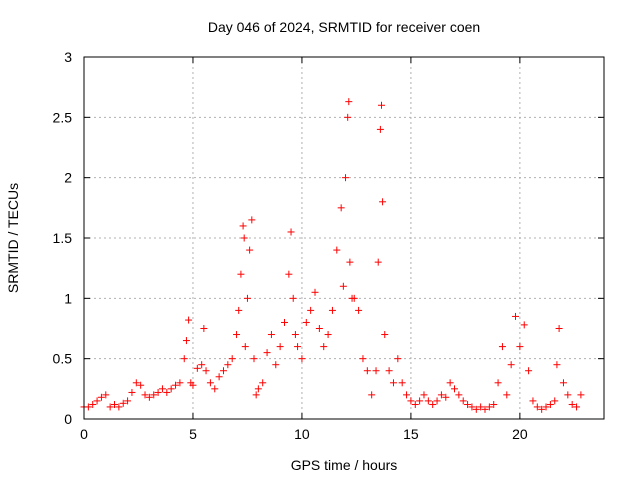  Describe the element at coordinates (344, 465) in the screenshot. I see `x-axis-label: GPS time / hours` at that location.